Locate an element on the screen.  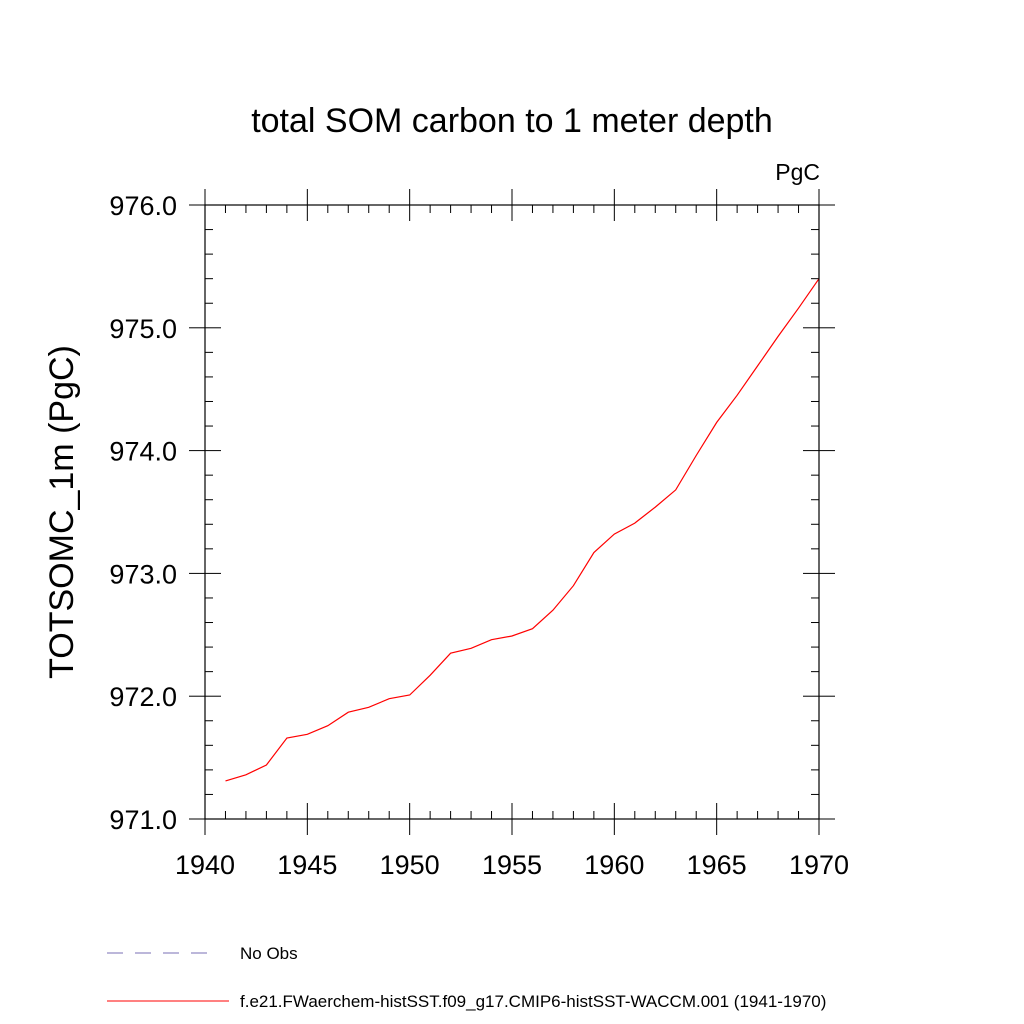
x-tick-label: 1940 is located at coordinates (205, 865).